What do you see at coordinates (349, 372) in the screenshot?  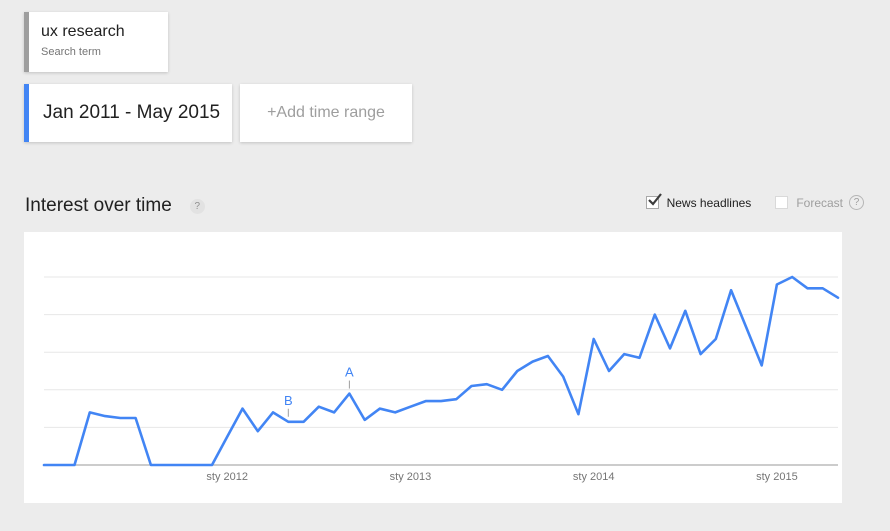 I see `annotation-marker-A: A` at bounding box center [349, 372].